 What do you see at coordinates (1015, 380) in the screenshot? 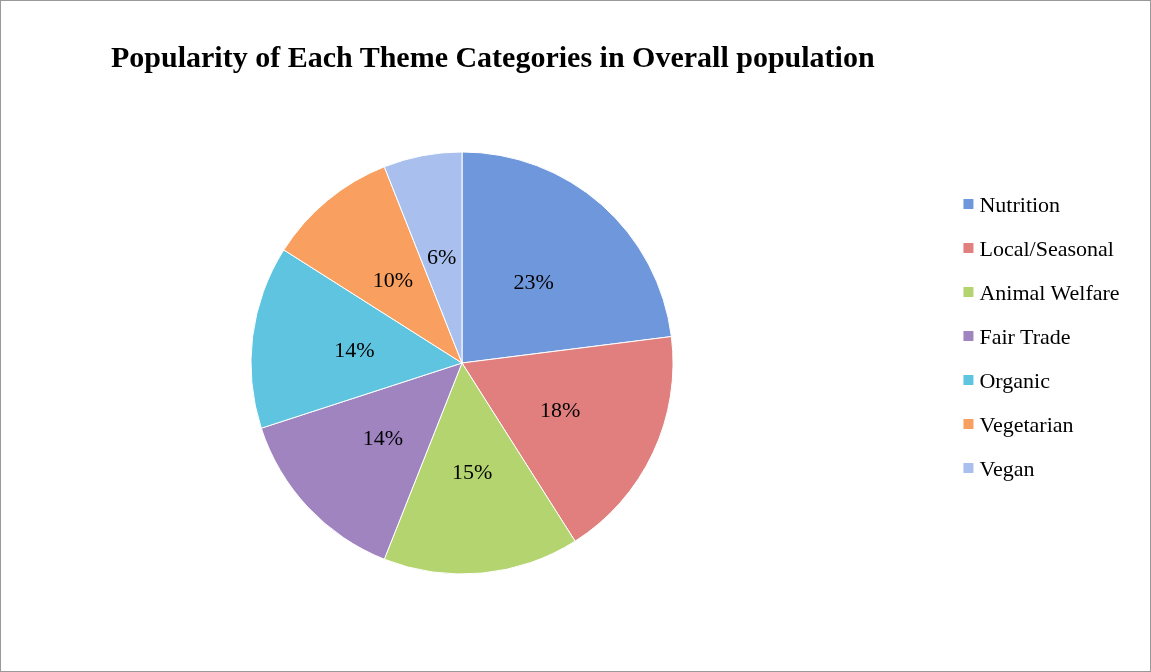
I see `legend-label: Organic` at bounding box center [1015, 380].